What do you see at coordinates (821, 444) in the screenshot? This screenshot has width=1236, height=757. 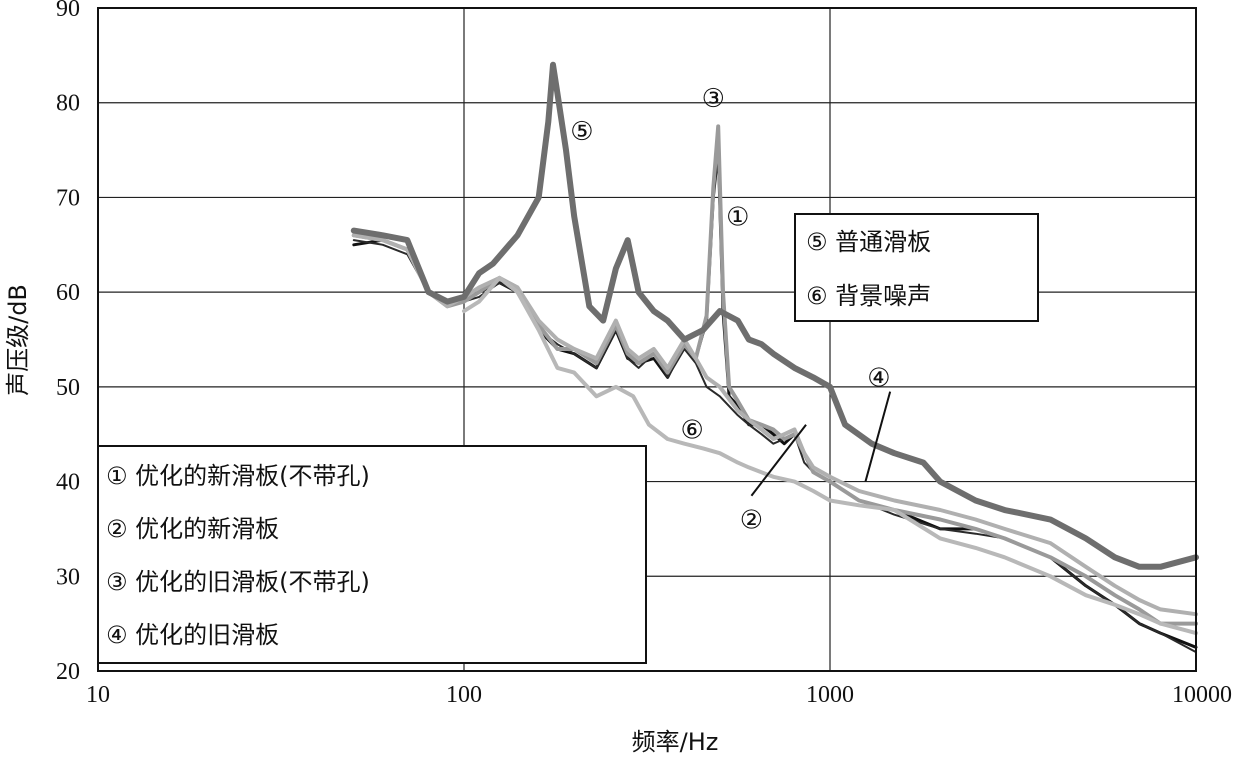 I see `leader-lines` at bounding box center [821, 444].